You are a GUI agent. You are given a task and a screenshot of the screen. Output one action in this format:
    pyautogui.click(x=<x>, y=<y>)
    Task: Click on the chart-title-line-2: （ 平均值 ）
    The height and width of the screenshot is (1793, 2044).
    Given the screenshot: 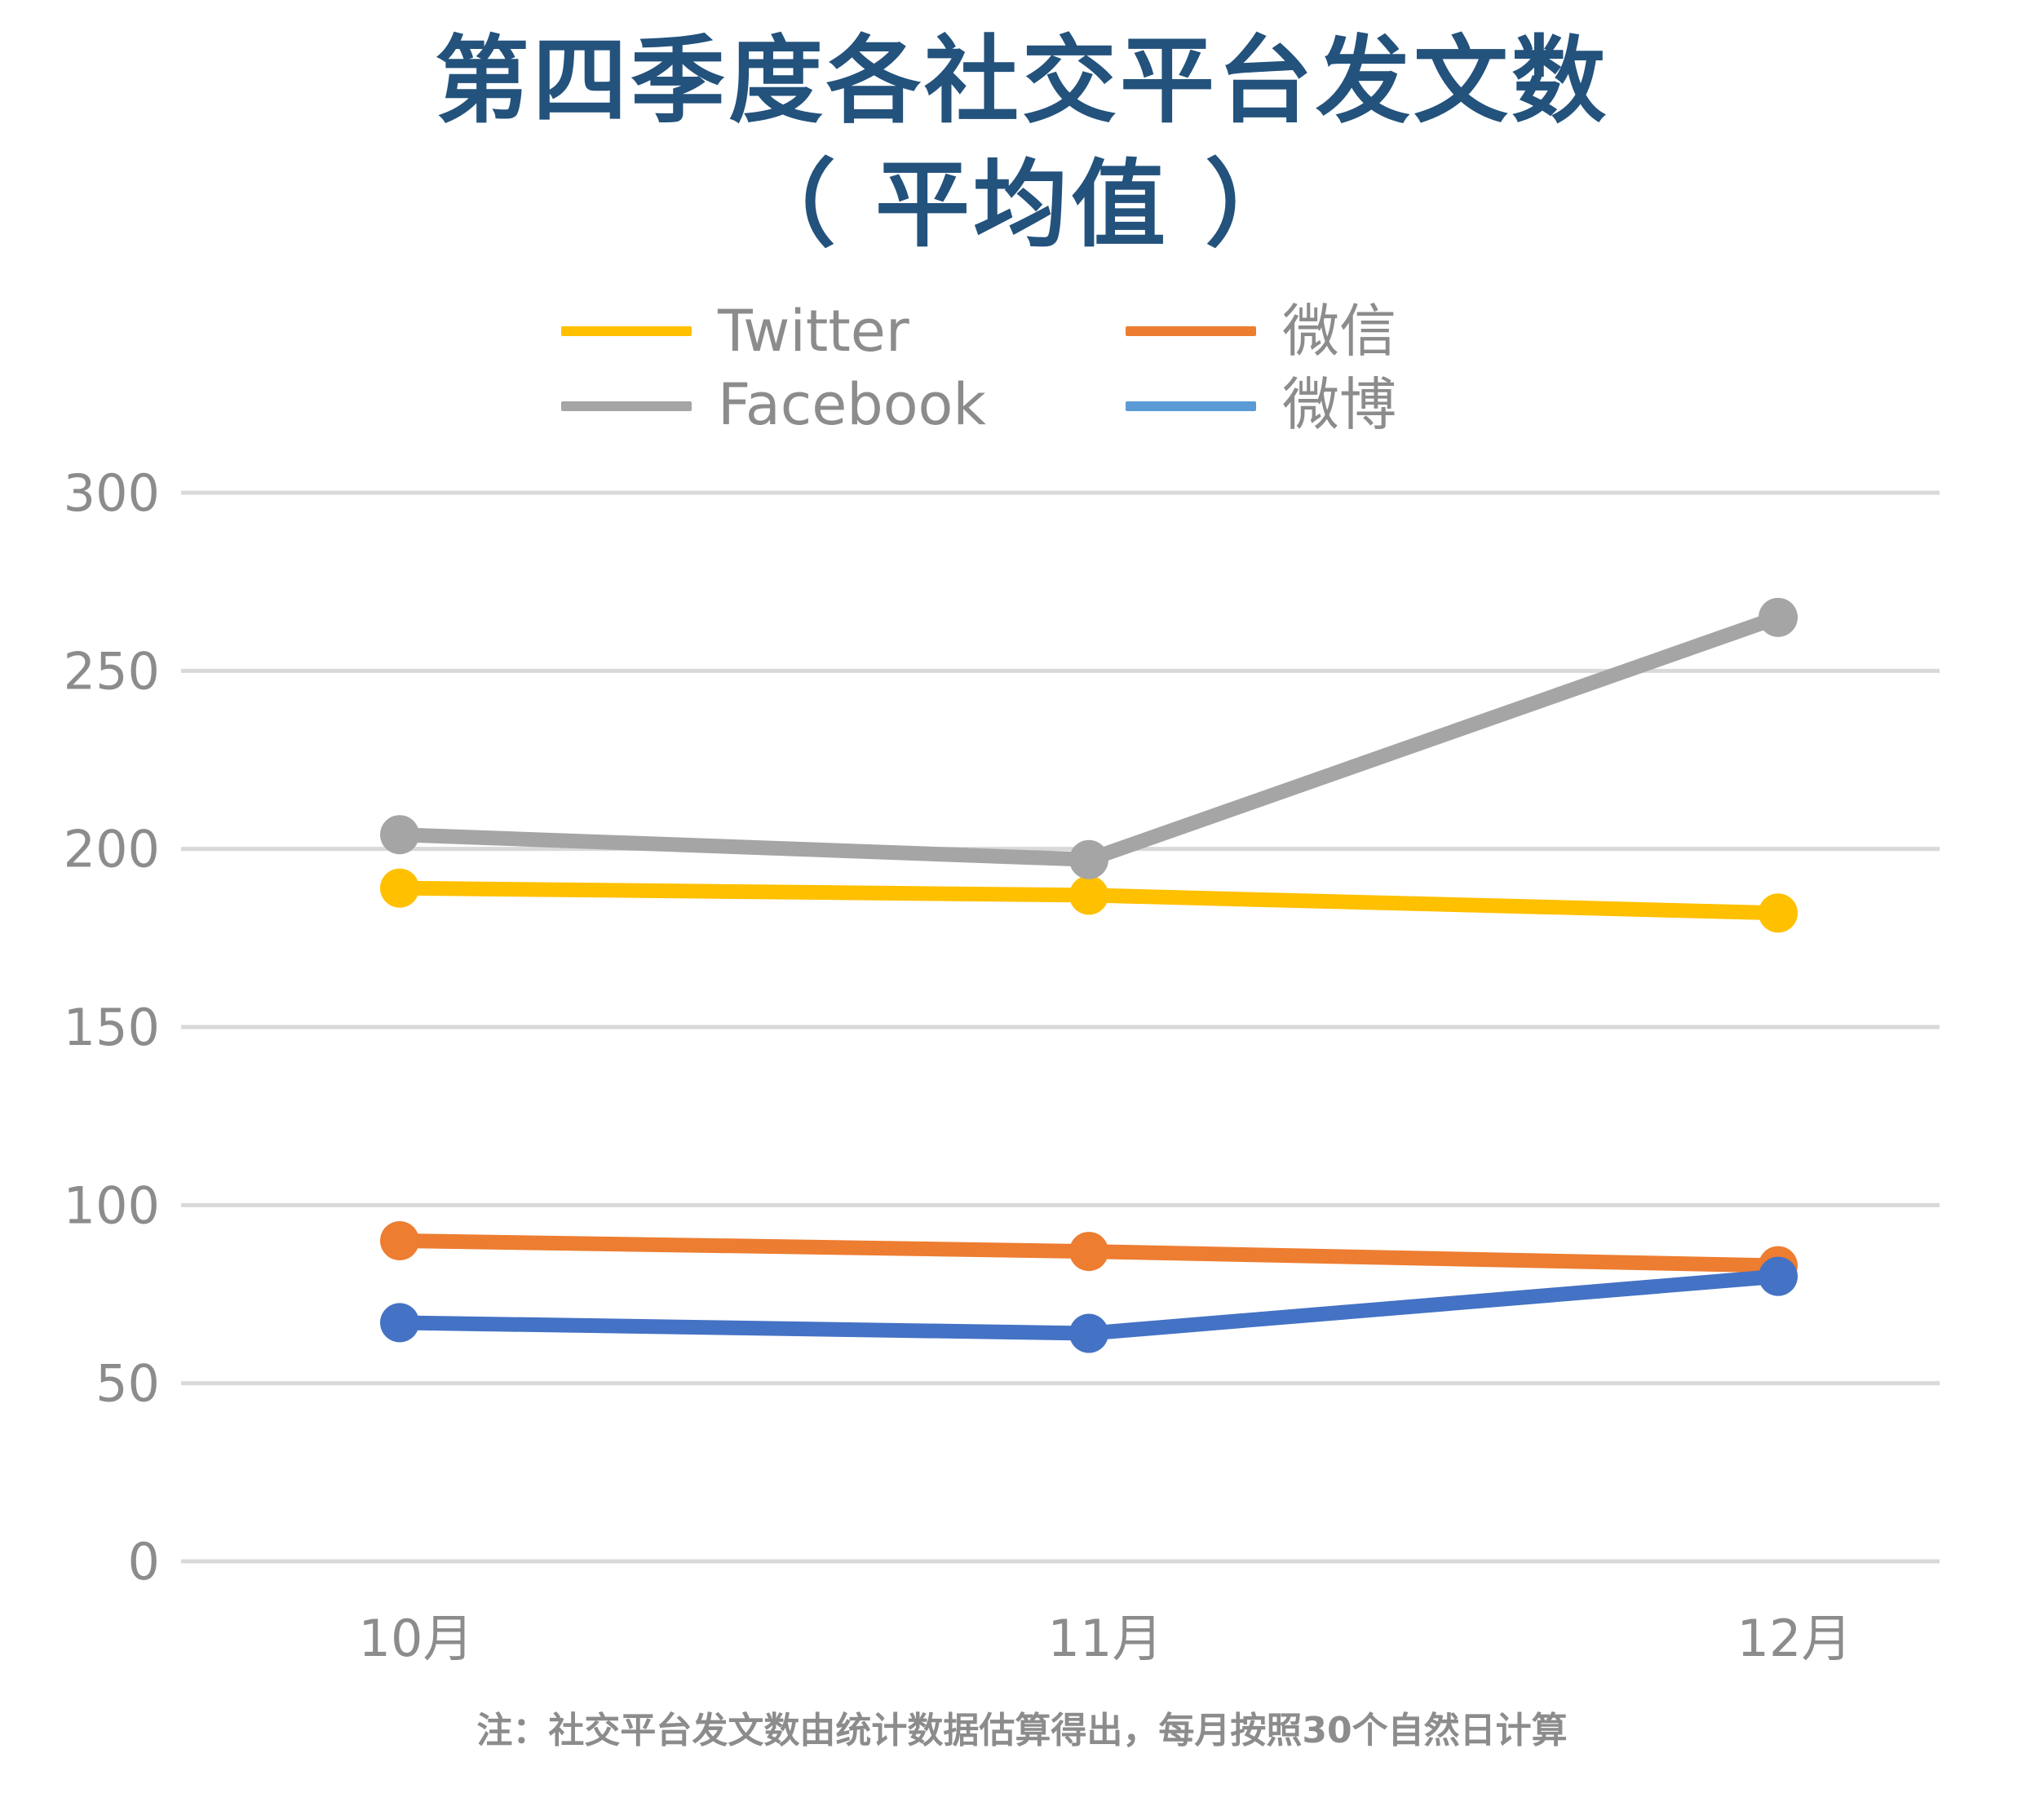 What is the action you would take?
    pyautogui.click(x=1022, y=205)
    